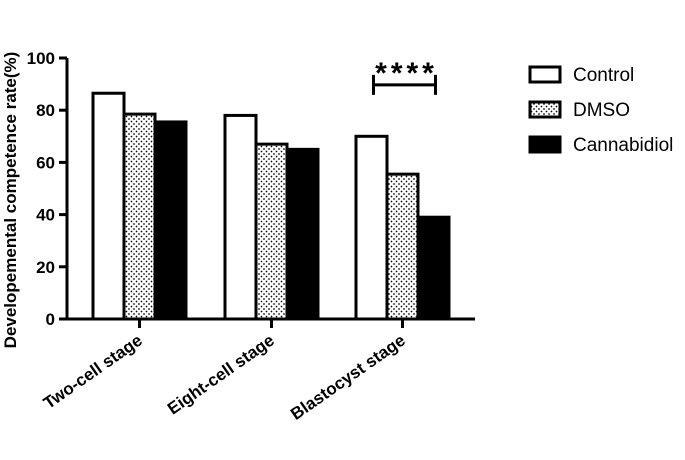 The height and width of the screenshot is (460, 685). I want to click on x-tick-label: Blastocyst stage, so click(348, 377).